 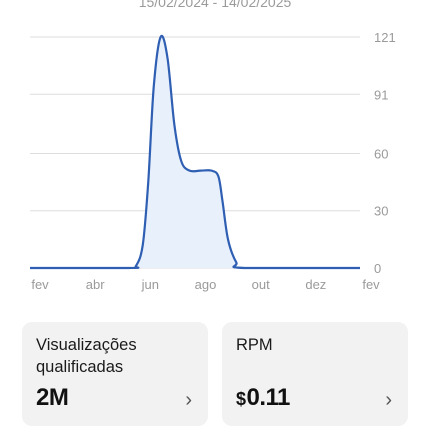 I want to click on rpm-card: RPM $0.11 ›, so click(x=315, y=374).